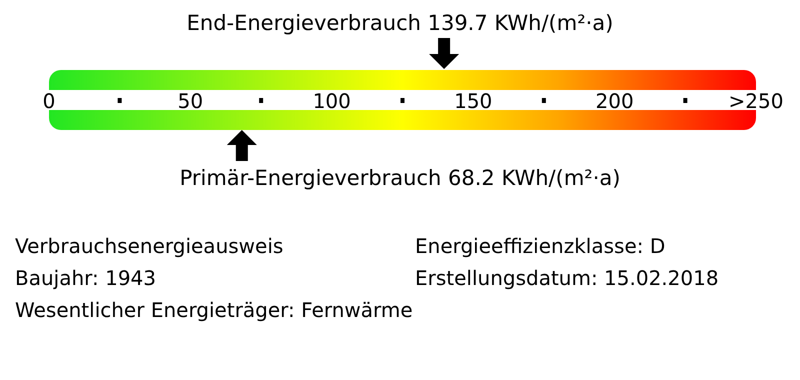  Describe the element at coordinates (49, 101) in the screenshot. I see `x-tick-label: 0` at that location.